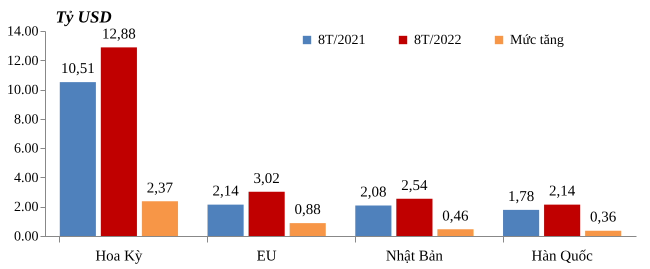  What do you see at coordinates (26, 149) in the screenshot?
I see `y-tick-label: 6.00` at bounding box center [26, 149].